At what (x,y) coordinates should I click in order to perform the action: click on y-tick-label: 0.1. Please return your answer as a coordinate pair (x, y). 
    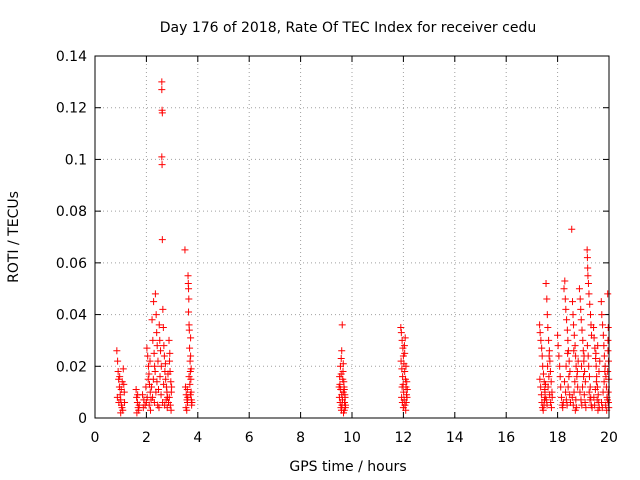
    Looking at the image, I should click on (76, 160).